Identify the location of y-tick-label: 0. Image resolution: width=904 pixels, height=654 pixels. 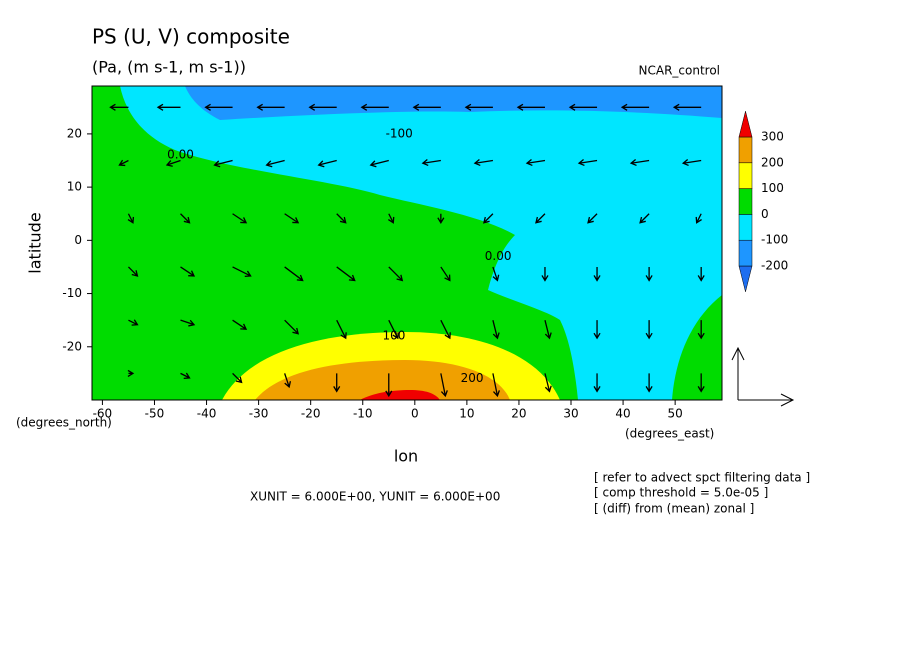
(78, 240).